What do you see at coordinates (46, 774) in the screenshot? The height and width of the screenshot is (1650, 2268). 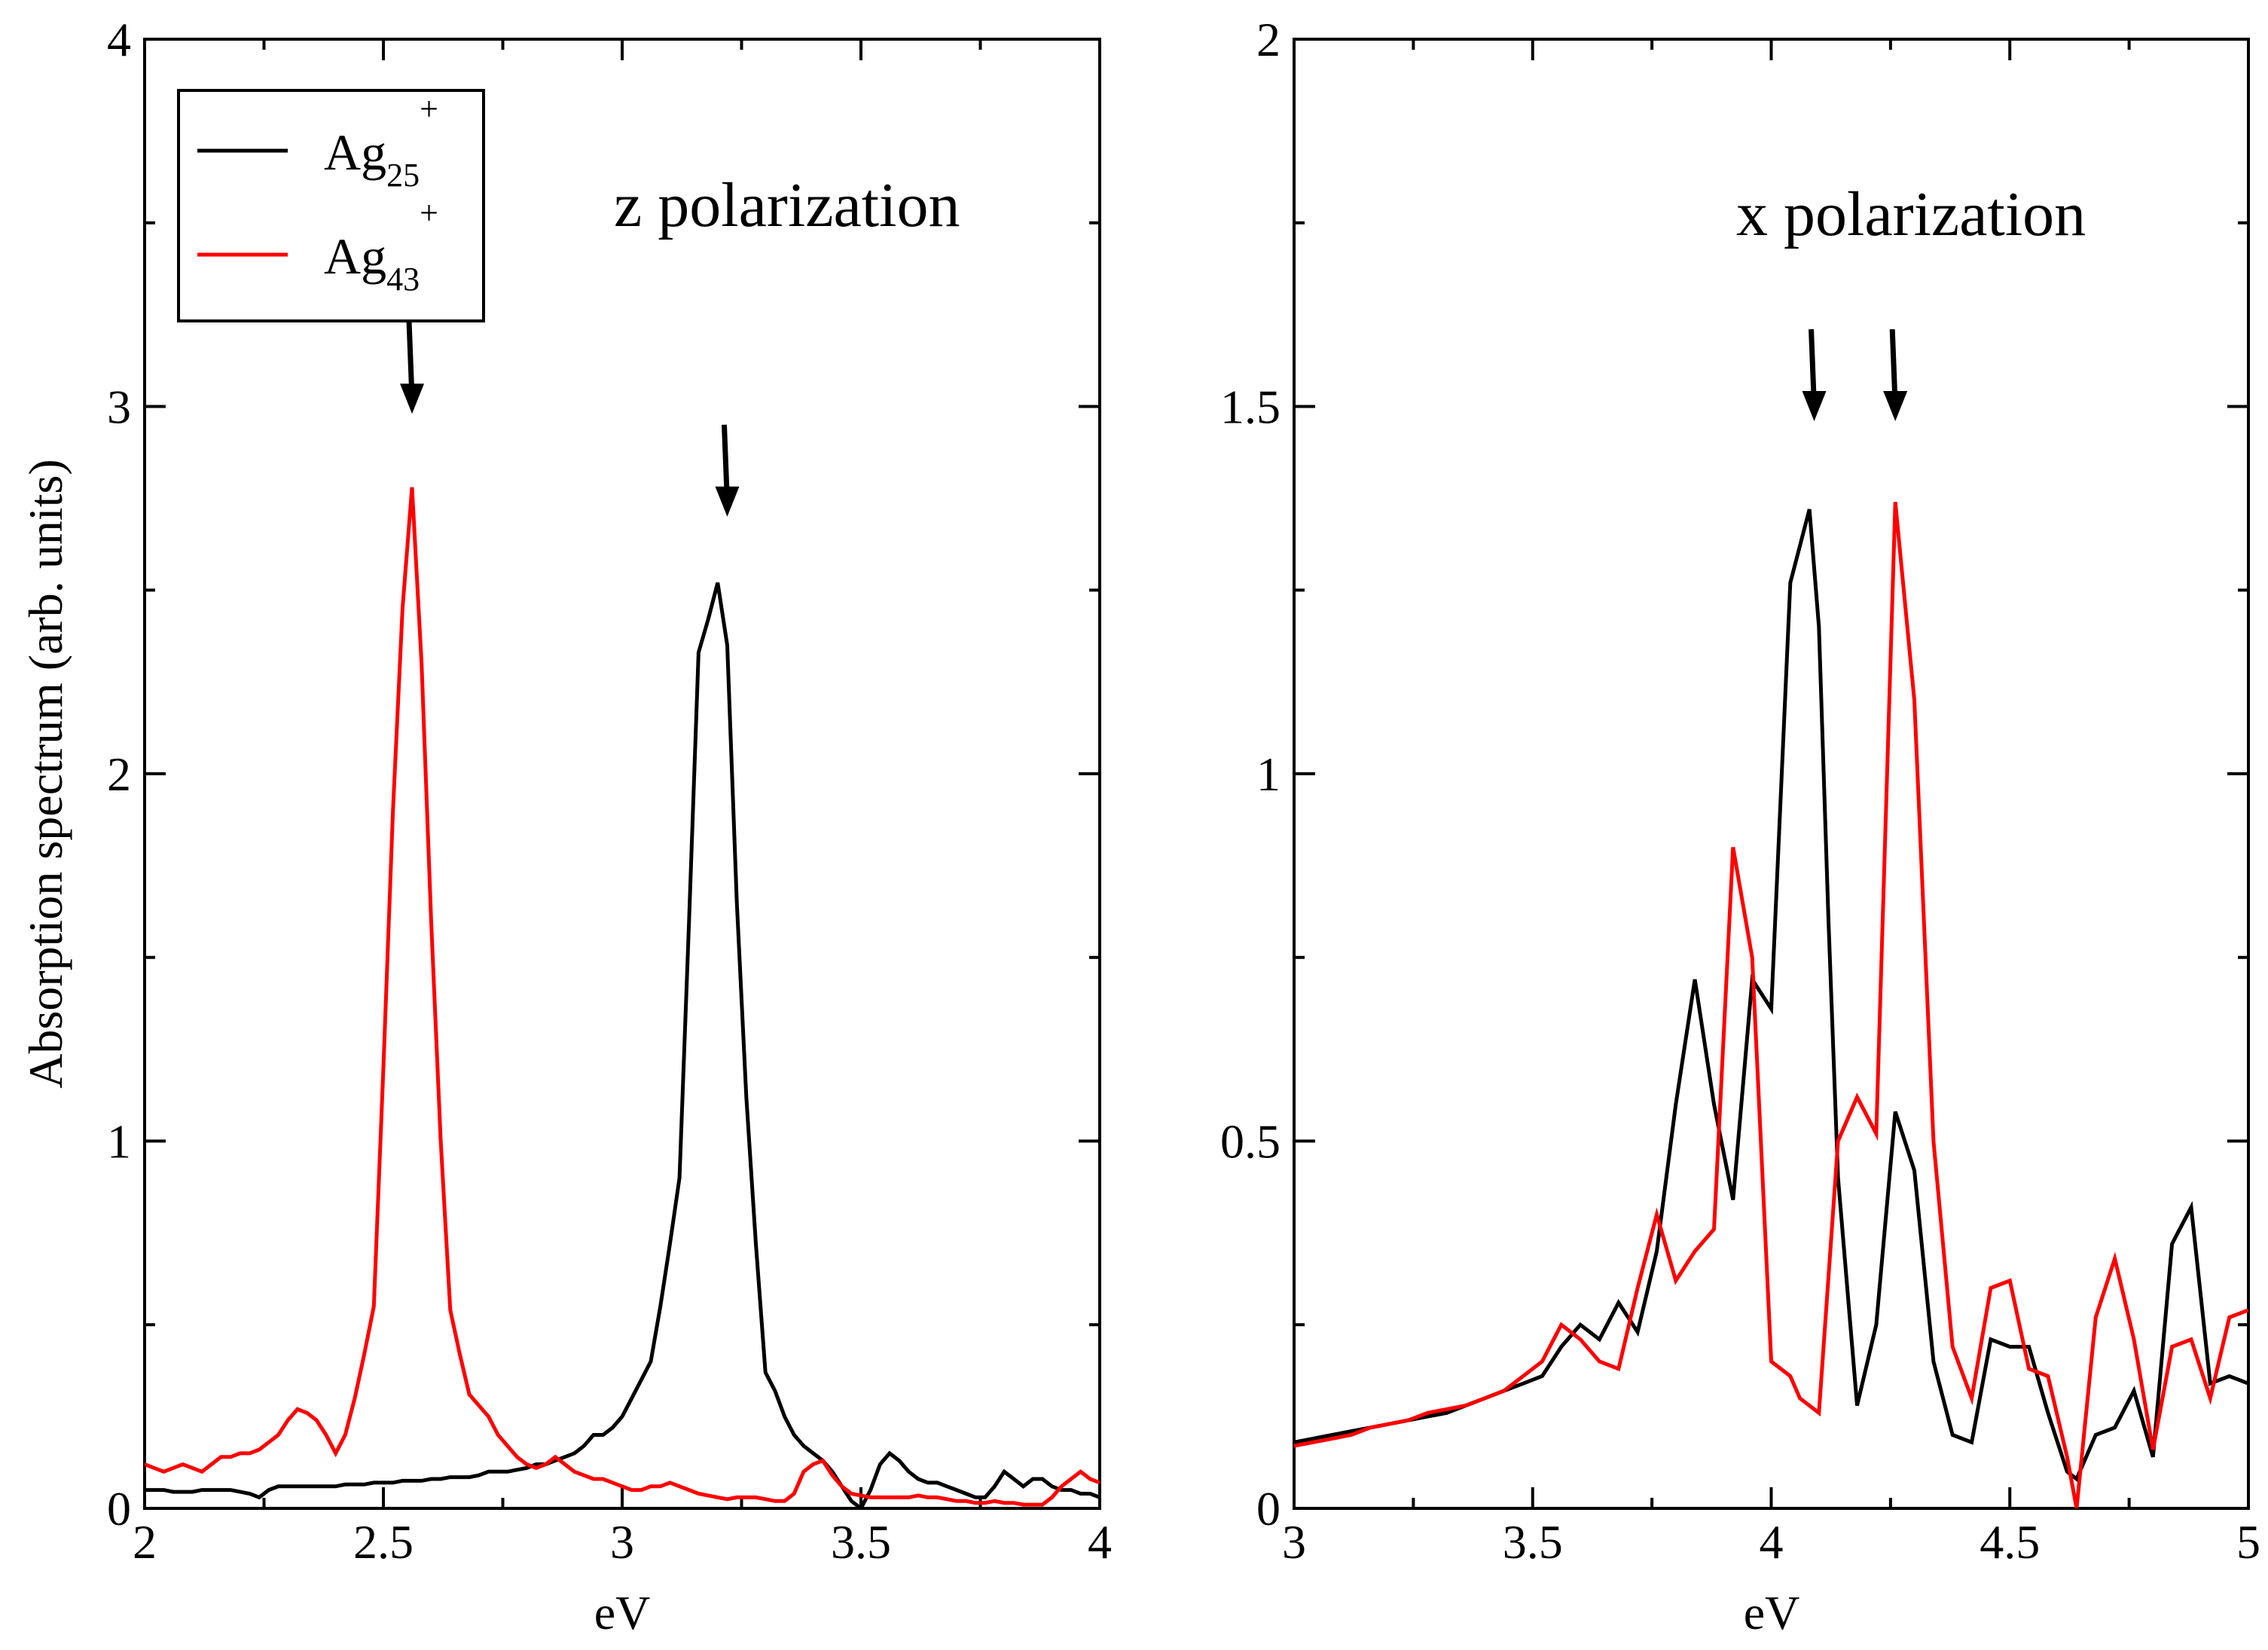 I see `y-axis-label: Absorption spectrum (arb. units)` at bounding box center [46, 774].